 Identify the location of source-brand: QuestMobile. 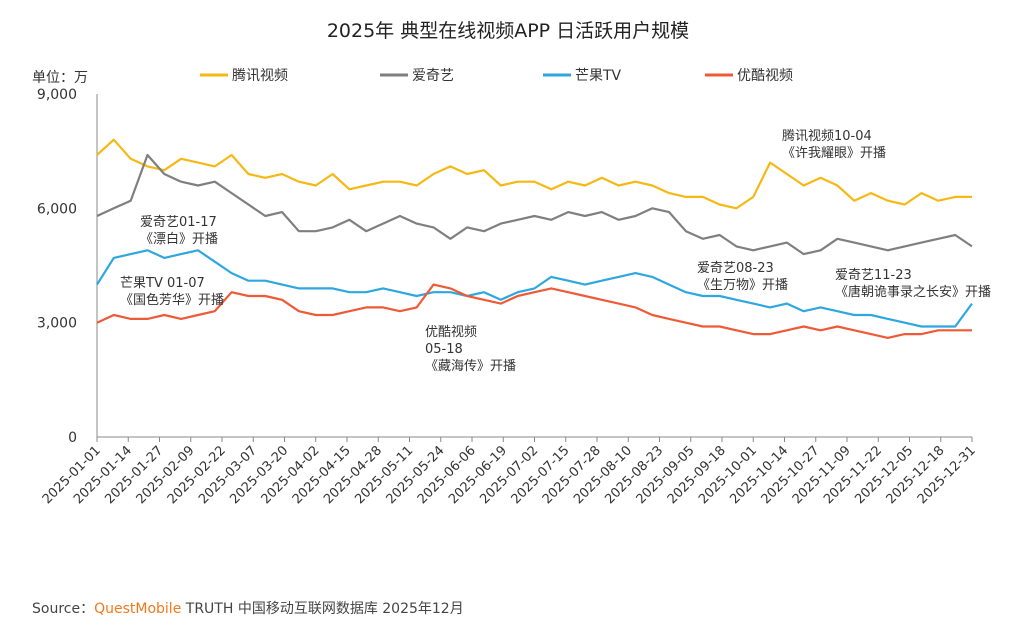
(138, 609).